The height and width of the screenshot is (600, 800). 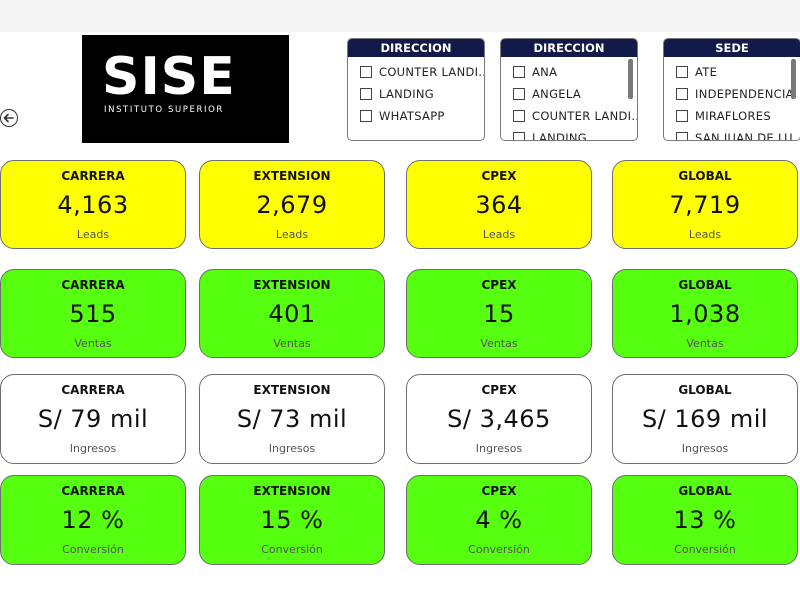 I want to click on slicer-option-label: ATE, so click(x=706, y=72).